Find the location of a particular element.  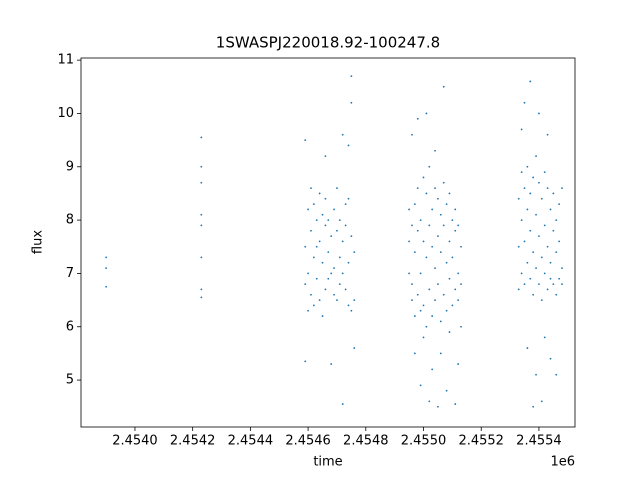

x-tick-label: 2.4544 is located at coordinates (251, 441).